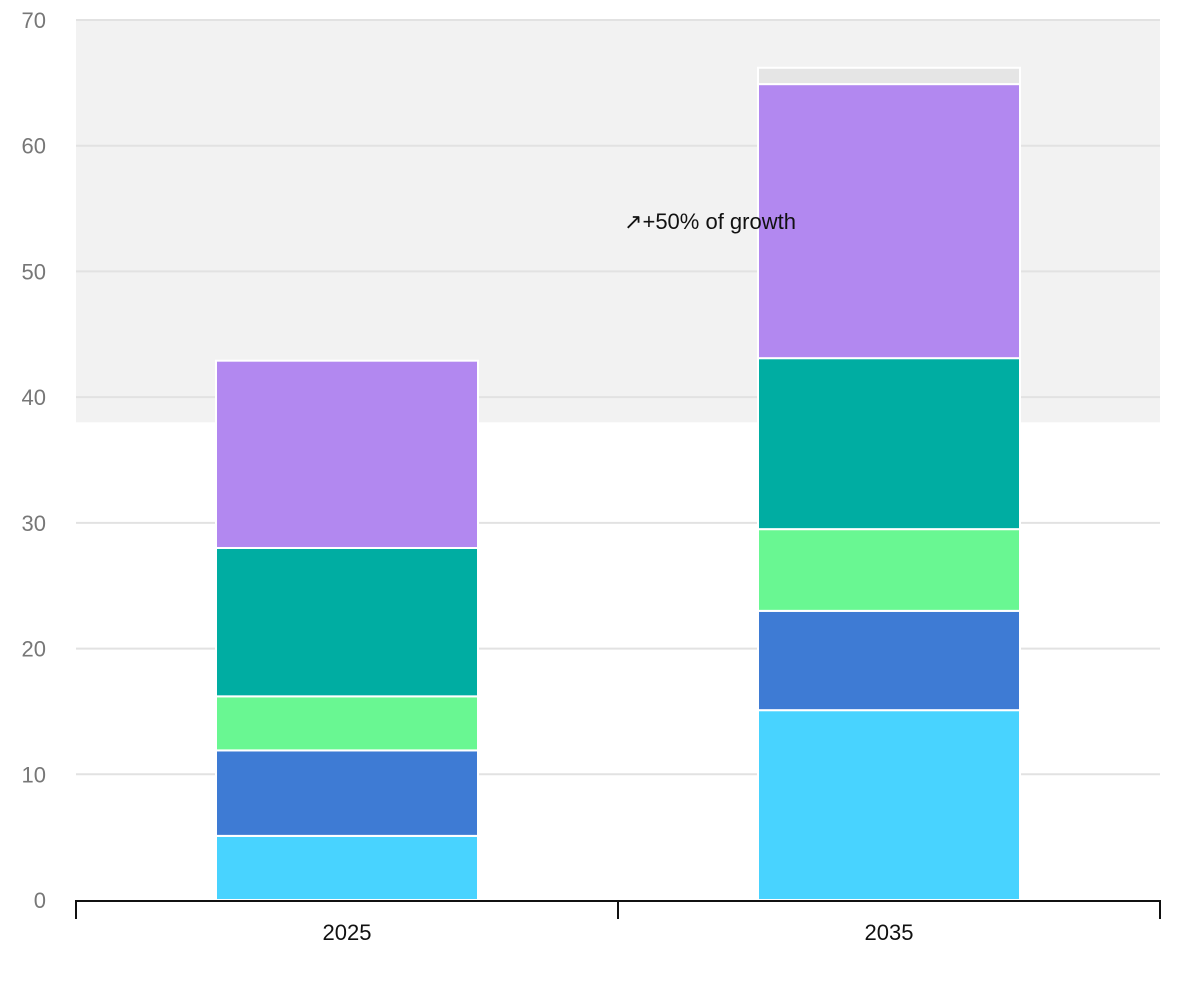 The height and width of the screenshot is (1000, 1200). Describe the element at coordinates (40, 900) in the screenshot. I see `y-tick-label-0: 0` at that location.